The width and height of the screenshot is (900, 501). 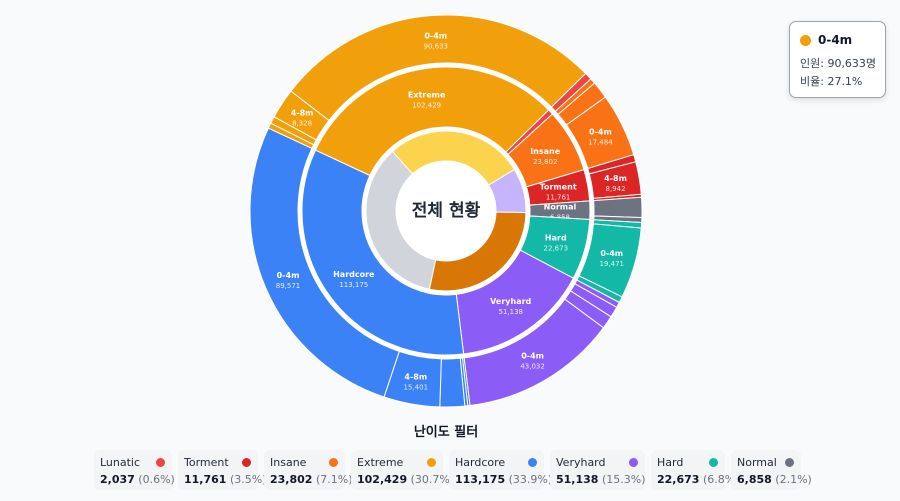 I want to click on outer-label-insane: 0-4m, so click(x=600, y=131).